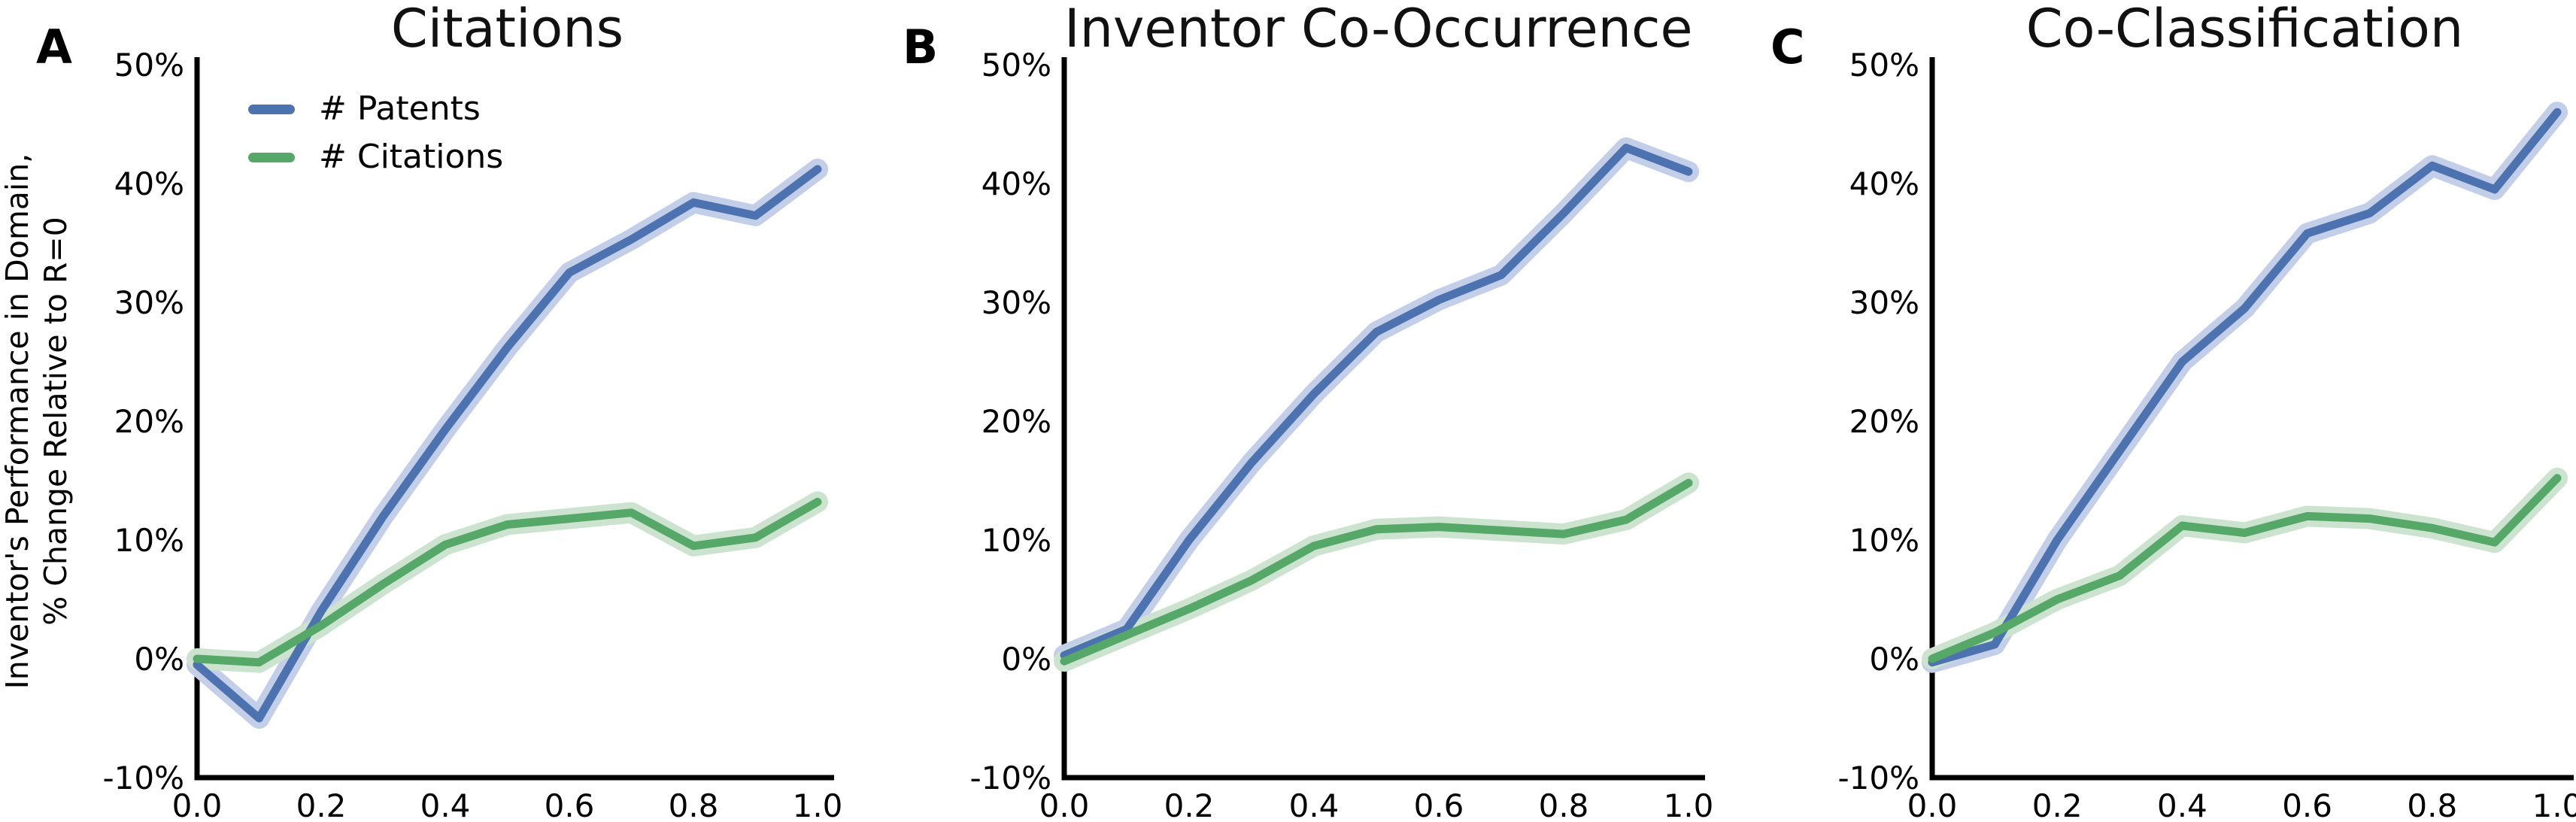  What do you see at coordinates (271, 109) in the screenshot?
I see `patents-line-swatch` at bounding box center [271, 109].